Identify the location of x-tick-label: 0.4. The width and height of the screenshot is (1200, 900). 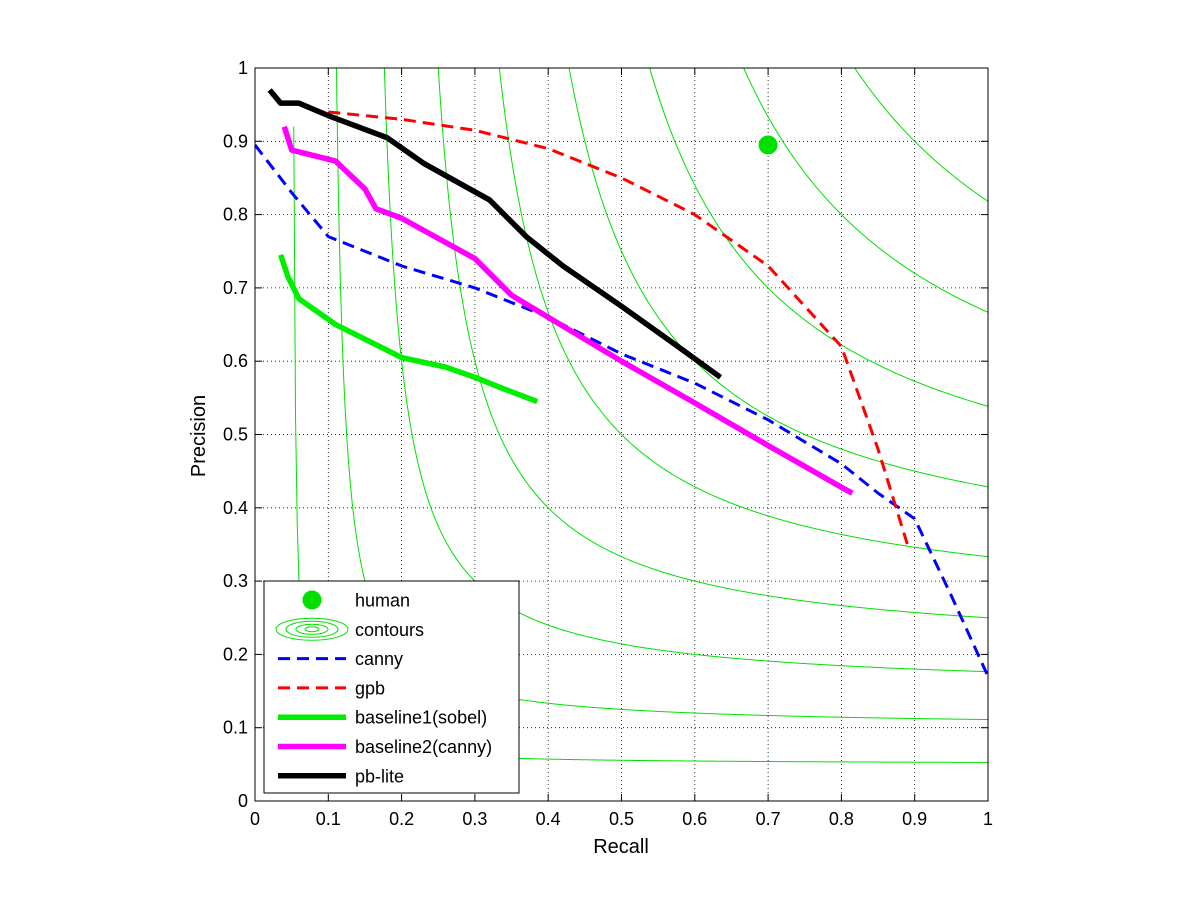
(548, 819).